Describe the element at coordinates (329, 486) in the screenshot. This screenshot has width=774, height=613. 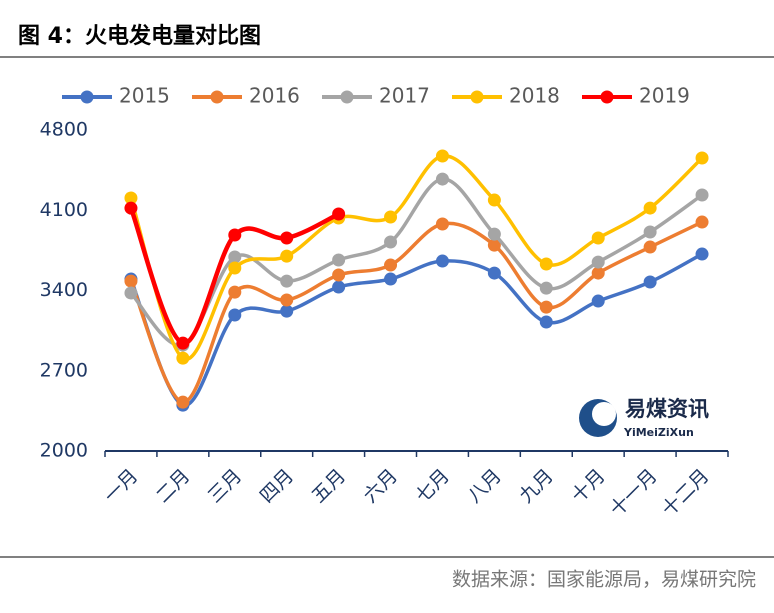
I see `x-tick-label: 五月` at that location.